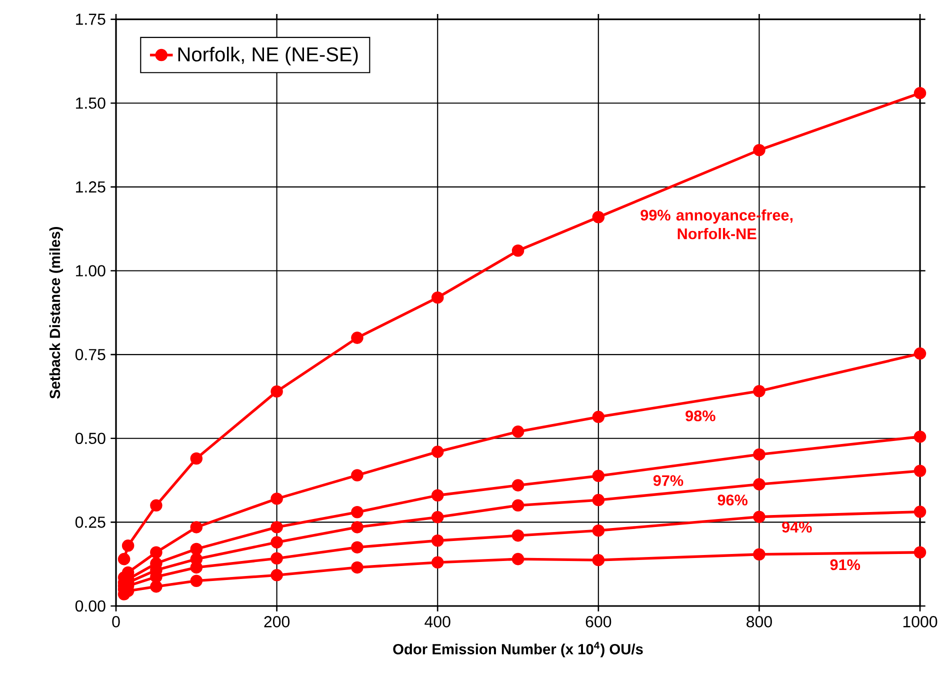 Image resolution: width=948 pixels, height=696 pixels. Describe the element at coordinates (56, 313) in the screenshot. I see `y-axis-title: Setback Distance (miles)` at that location.